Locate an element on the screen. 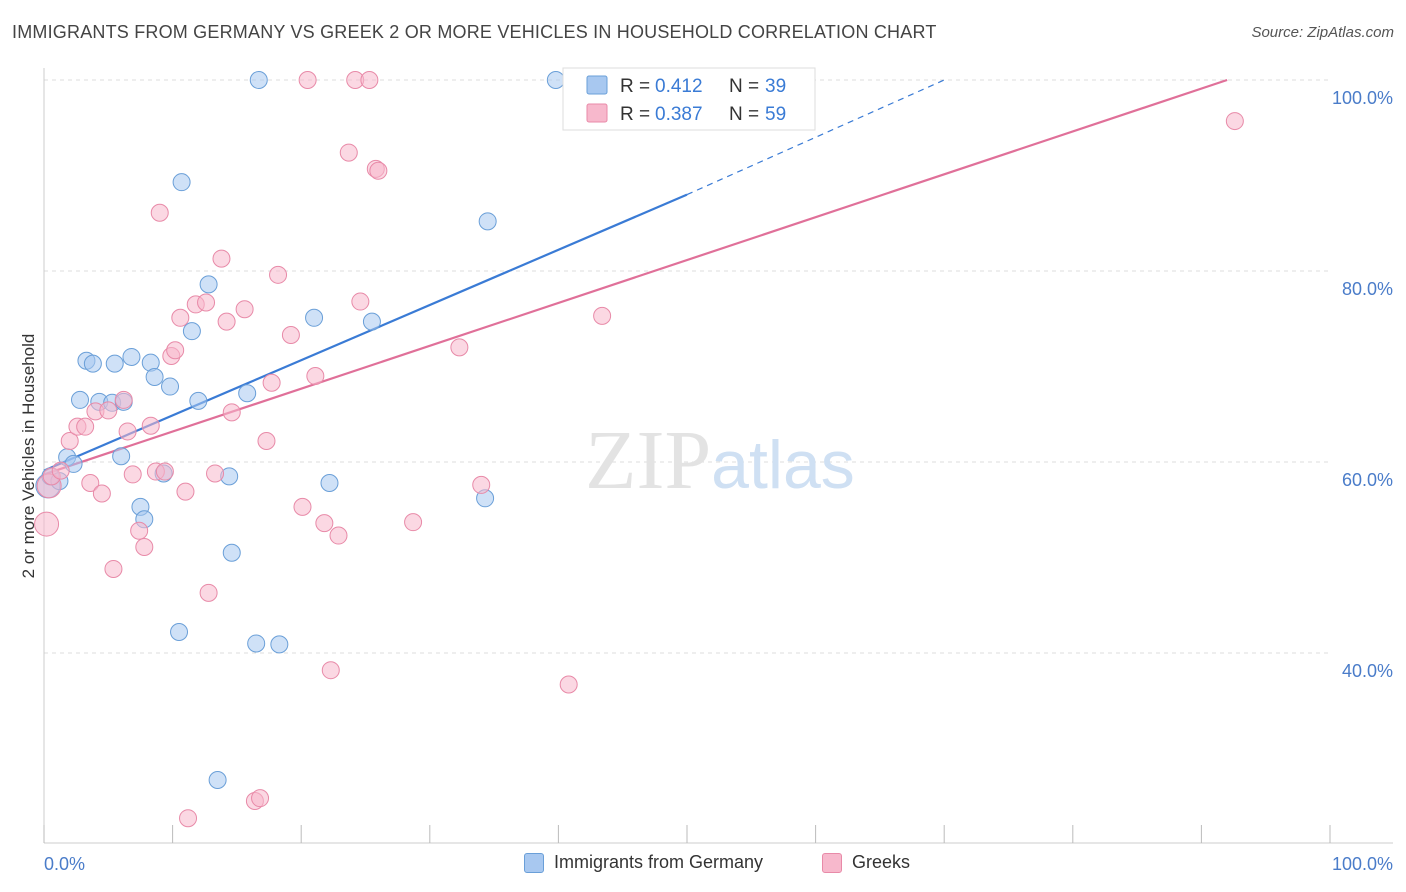  legend-swatch-blue is located at coordinates (597, 85).